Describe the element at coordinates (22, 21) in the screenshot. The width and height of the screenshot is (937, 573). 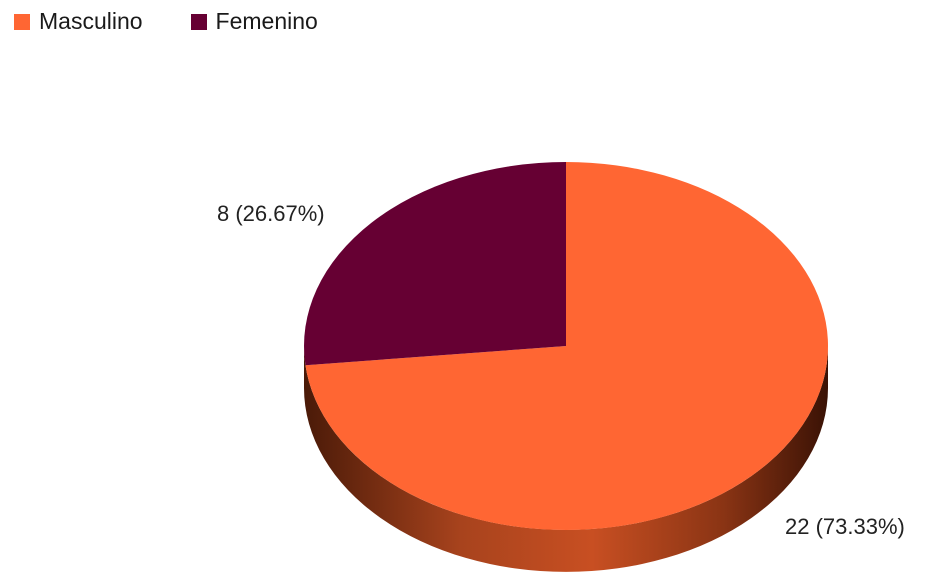
I see `legend-swatch-masculino` at that location.